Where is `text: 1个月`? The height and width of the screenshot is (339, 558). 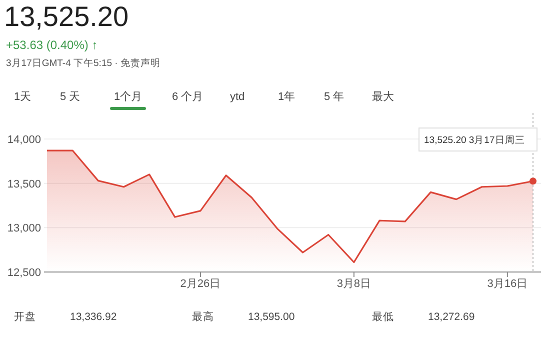
text: 1个月 is located at coordinates (128, 97).